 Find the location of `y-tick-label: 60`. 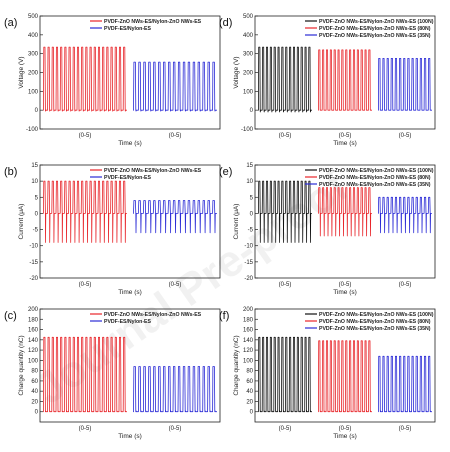

y-tick-label: 60 is located at coordinates (34, 382).